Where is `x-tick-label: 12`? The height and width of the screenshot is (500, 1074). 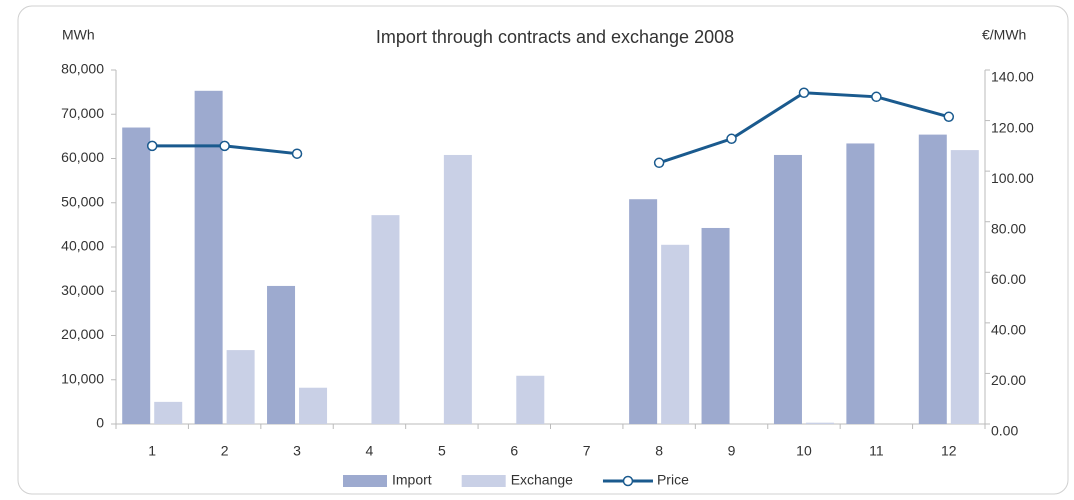 x-tick-label: 12 is located at coordinates (949, 451).